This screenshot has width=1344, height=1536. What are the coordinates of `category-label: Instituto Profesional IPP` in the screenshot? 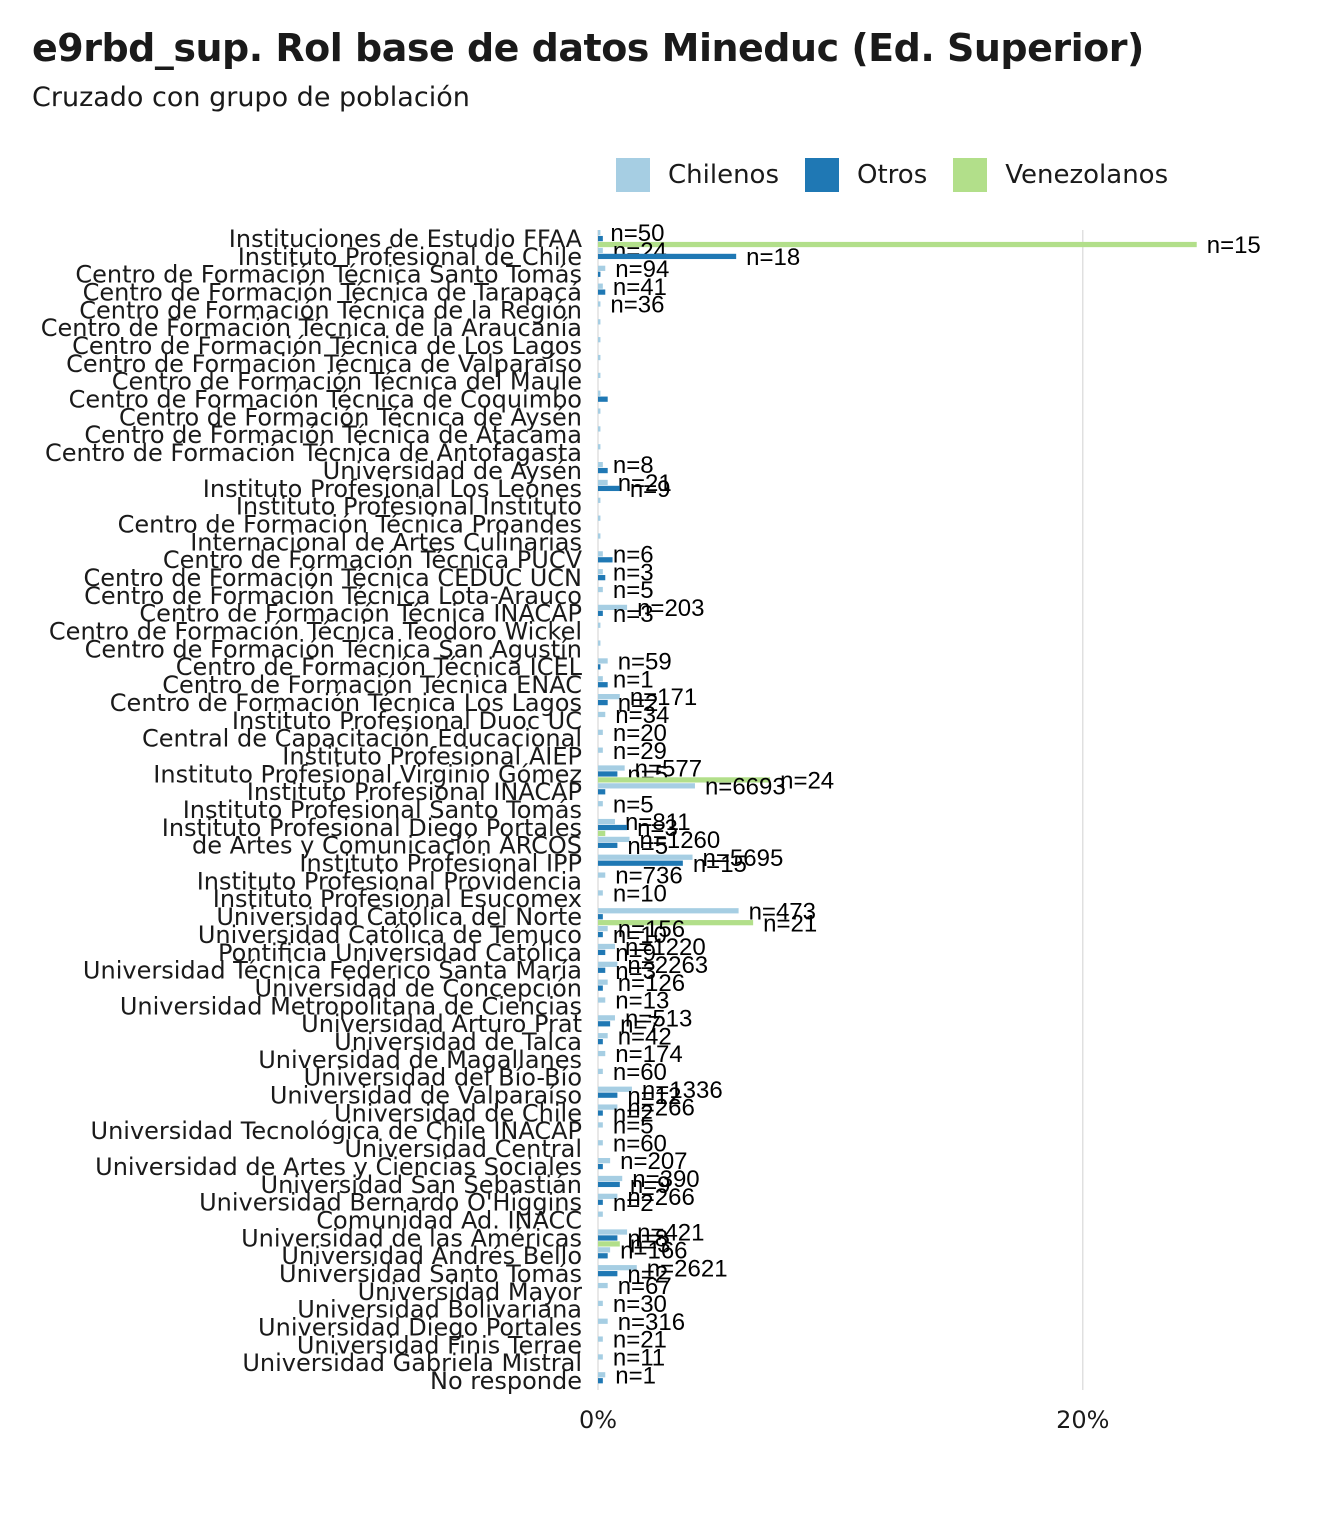 It's located at (440, 864).